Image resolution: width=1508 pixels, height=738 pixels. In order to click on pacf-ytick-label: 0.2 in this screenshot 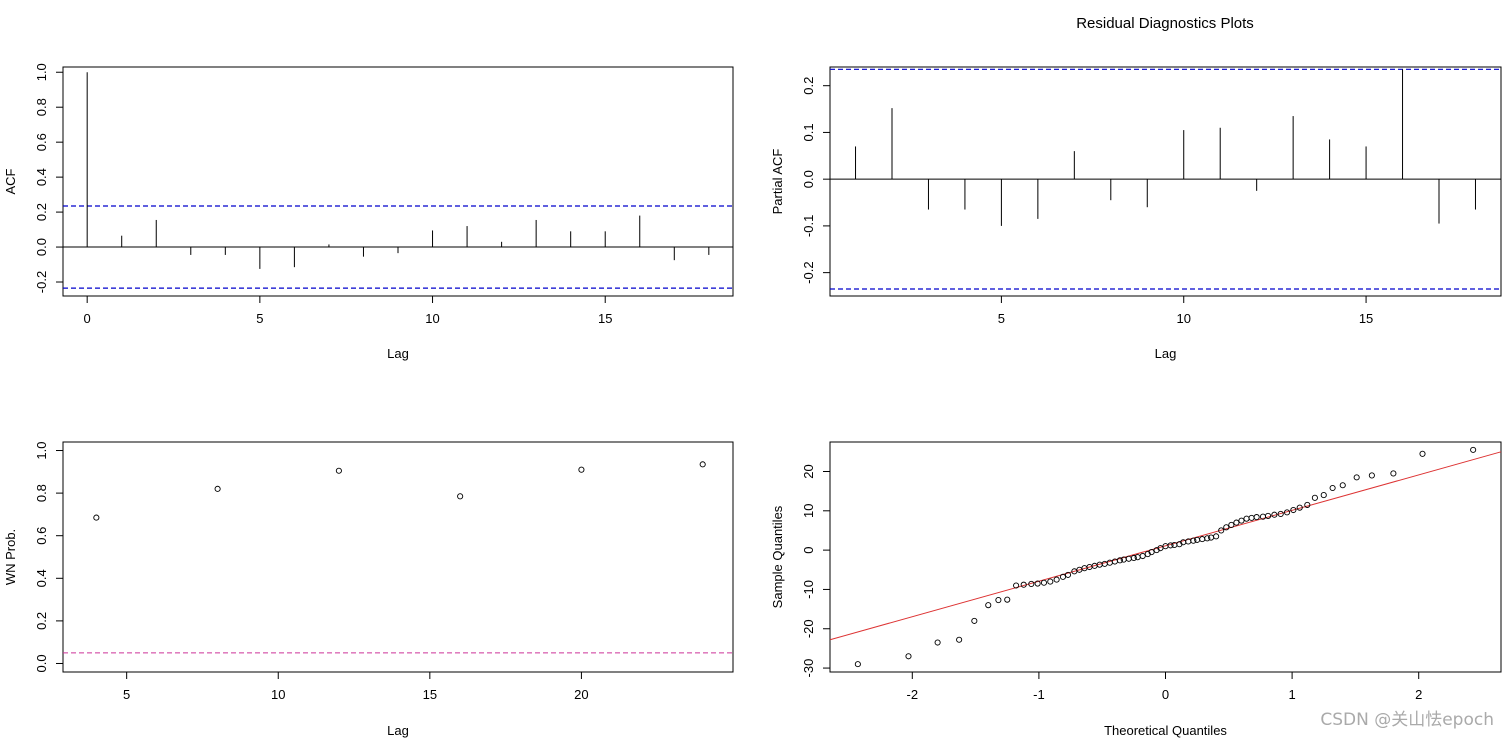, I will do `click(808, 86)`.